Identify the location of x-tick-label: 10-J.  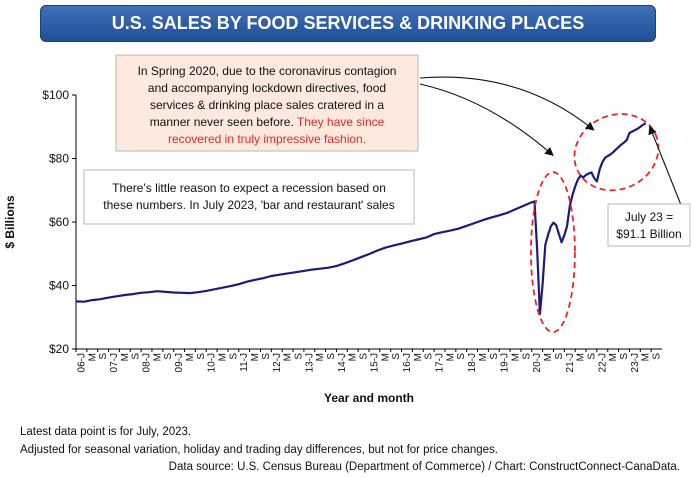
(212, 362).